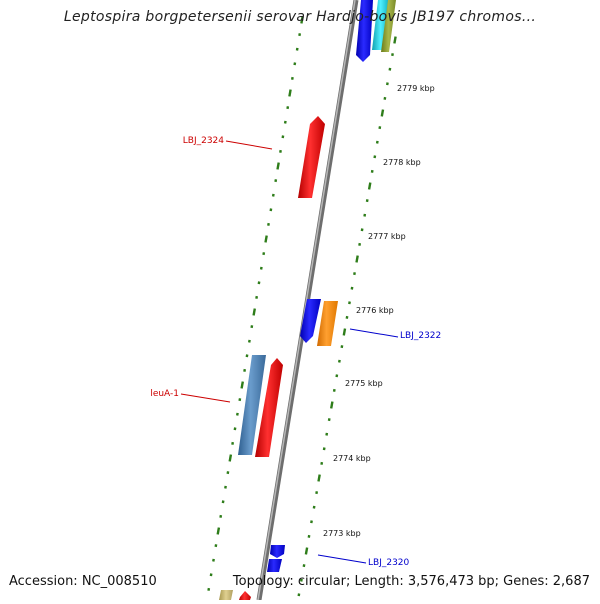 This screenshot has height=604, width=600. What do you see at coordinates (274, 565) in the screenshot?
I see `gene-blue-small-b` at bounding box center [274, 565].